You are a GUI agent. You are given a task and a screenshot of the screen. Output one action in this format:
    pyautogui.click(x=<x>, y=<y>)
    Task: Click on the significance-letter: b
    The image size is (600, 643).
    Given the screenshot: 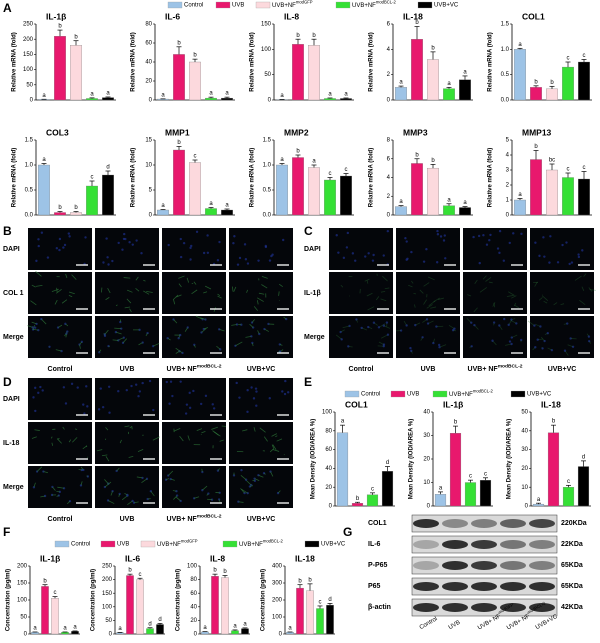 What is the action you would take?
    pyautogui.click(x=552, y=83)
    